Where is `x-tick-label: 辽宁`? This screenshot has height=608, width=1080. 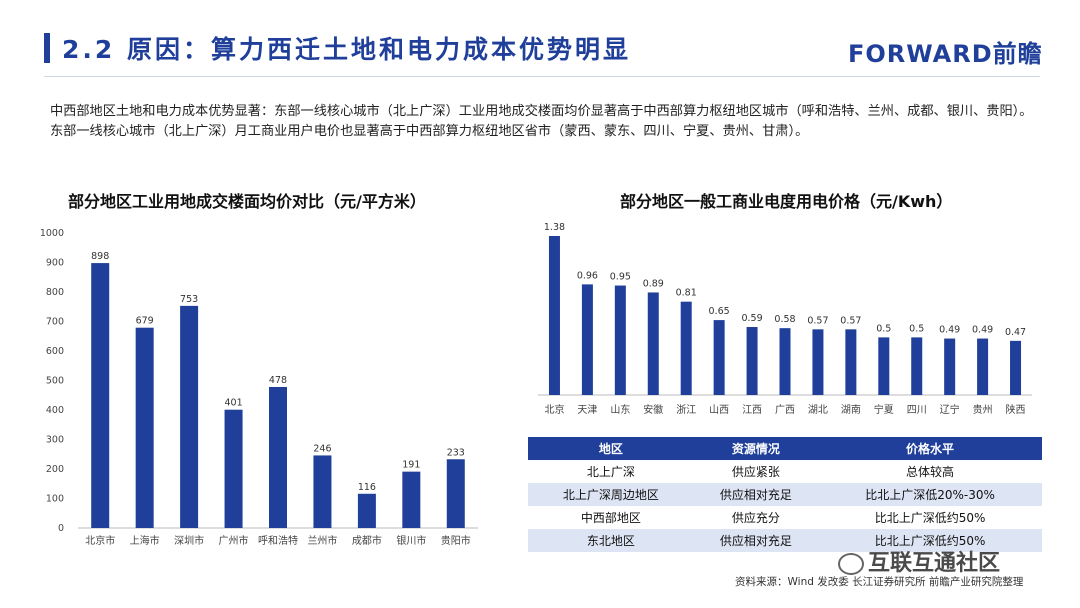
x-tick-label: 辽宁 is located at coordinates (950, 409).